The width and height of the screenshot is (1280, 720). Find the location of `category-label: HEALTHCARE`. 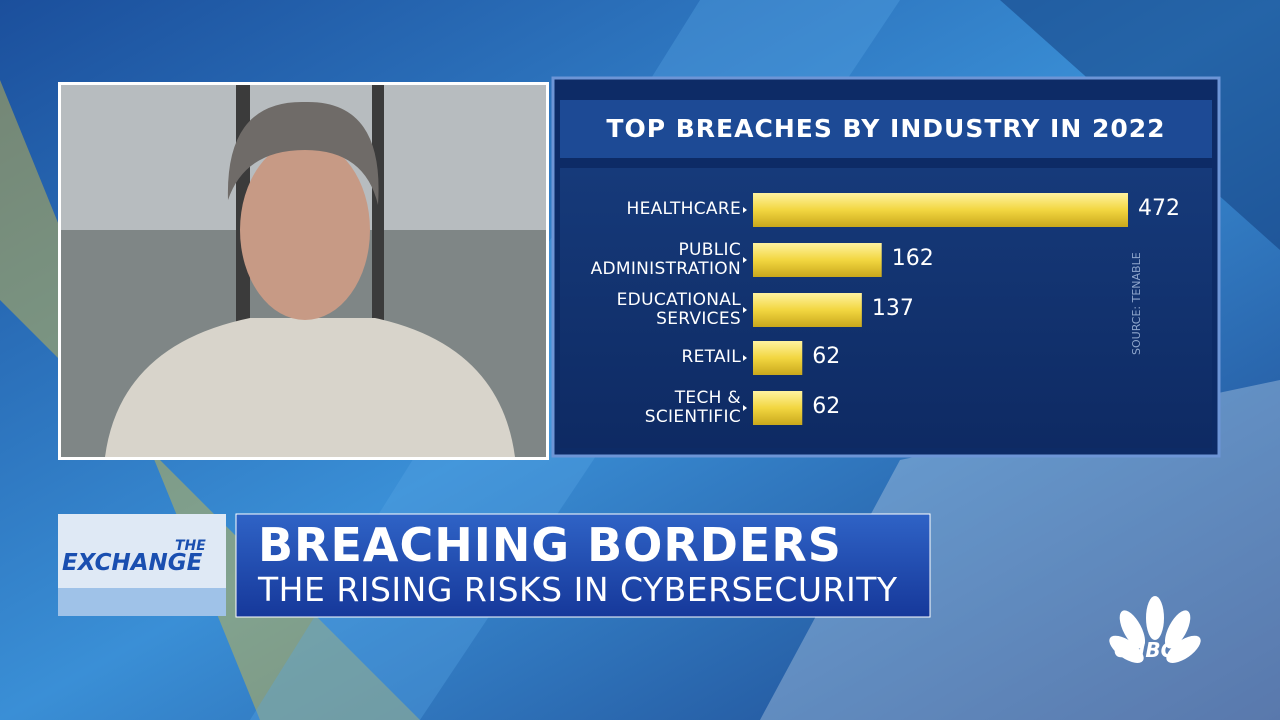

category-label: HEALTHCARE is located at coordinates (683, 209).